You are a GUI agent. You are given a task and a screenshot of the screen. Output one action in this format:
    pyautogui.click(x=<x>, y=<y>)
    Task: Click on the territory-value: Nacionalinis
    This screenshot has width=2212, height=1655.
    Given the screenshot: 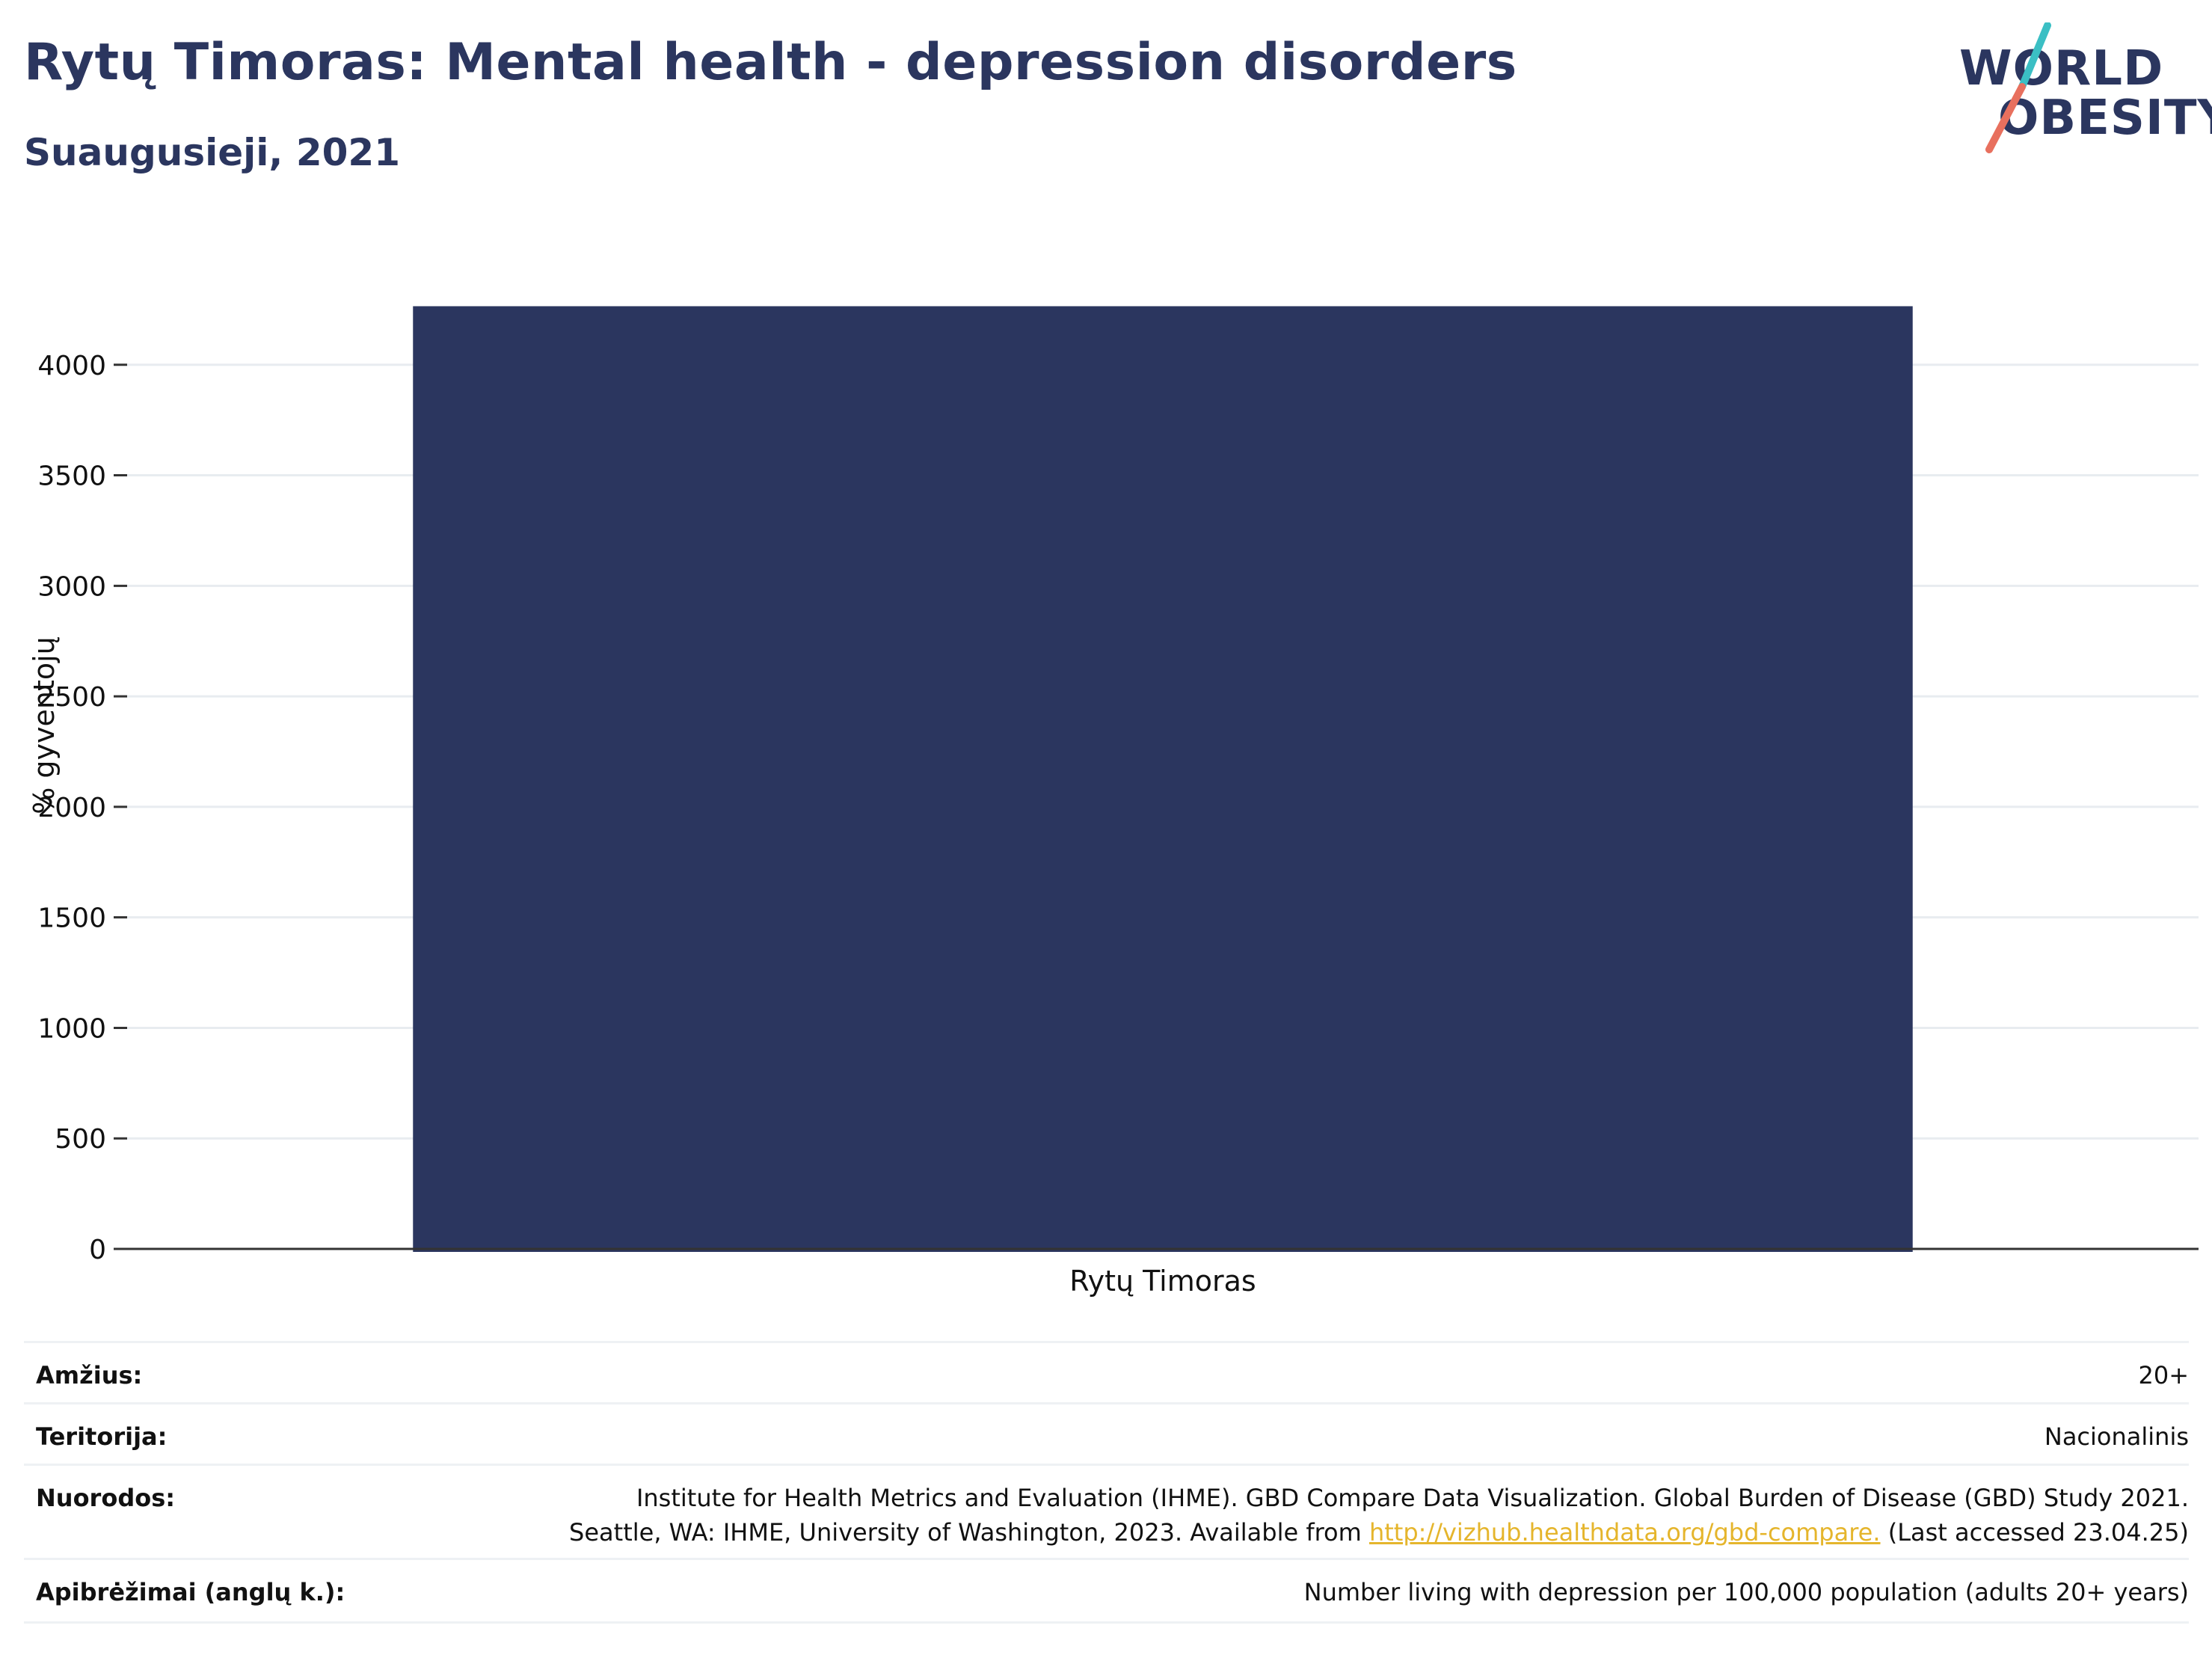 What is the action you would take?
    pyautogui.click(x=2116, y=1436)
    